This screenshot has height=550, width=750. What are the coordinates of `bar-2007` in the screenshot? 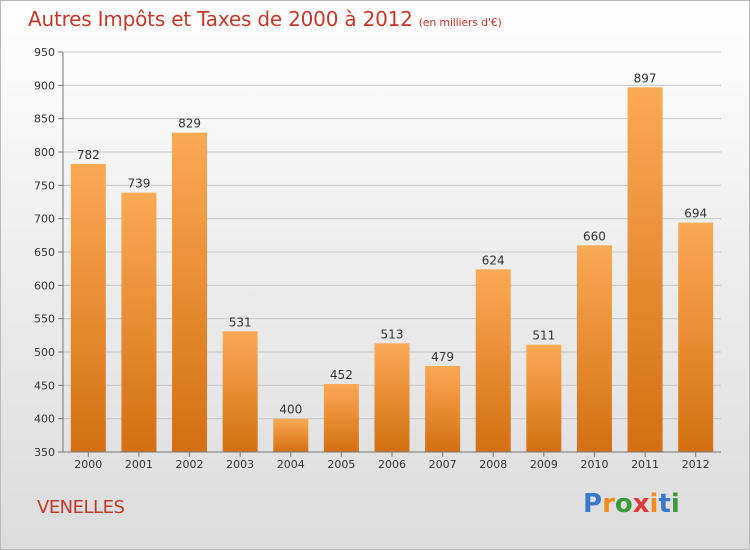 It's located at (443, 409).